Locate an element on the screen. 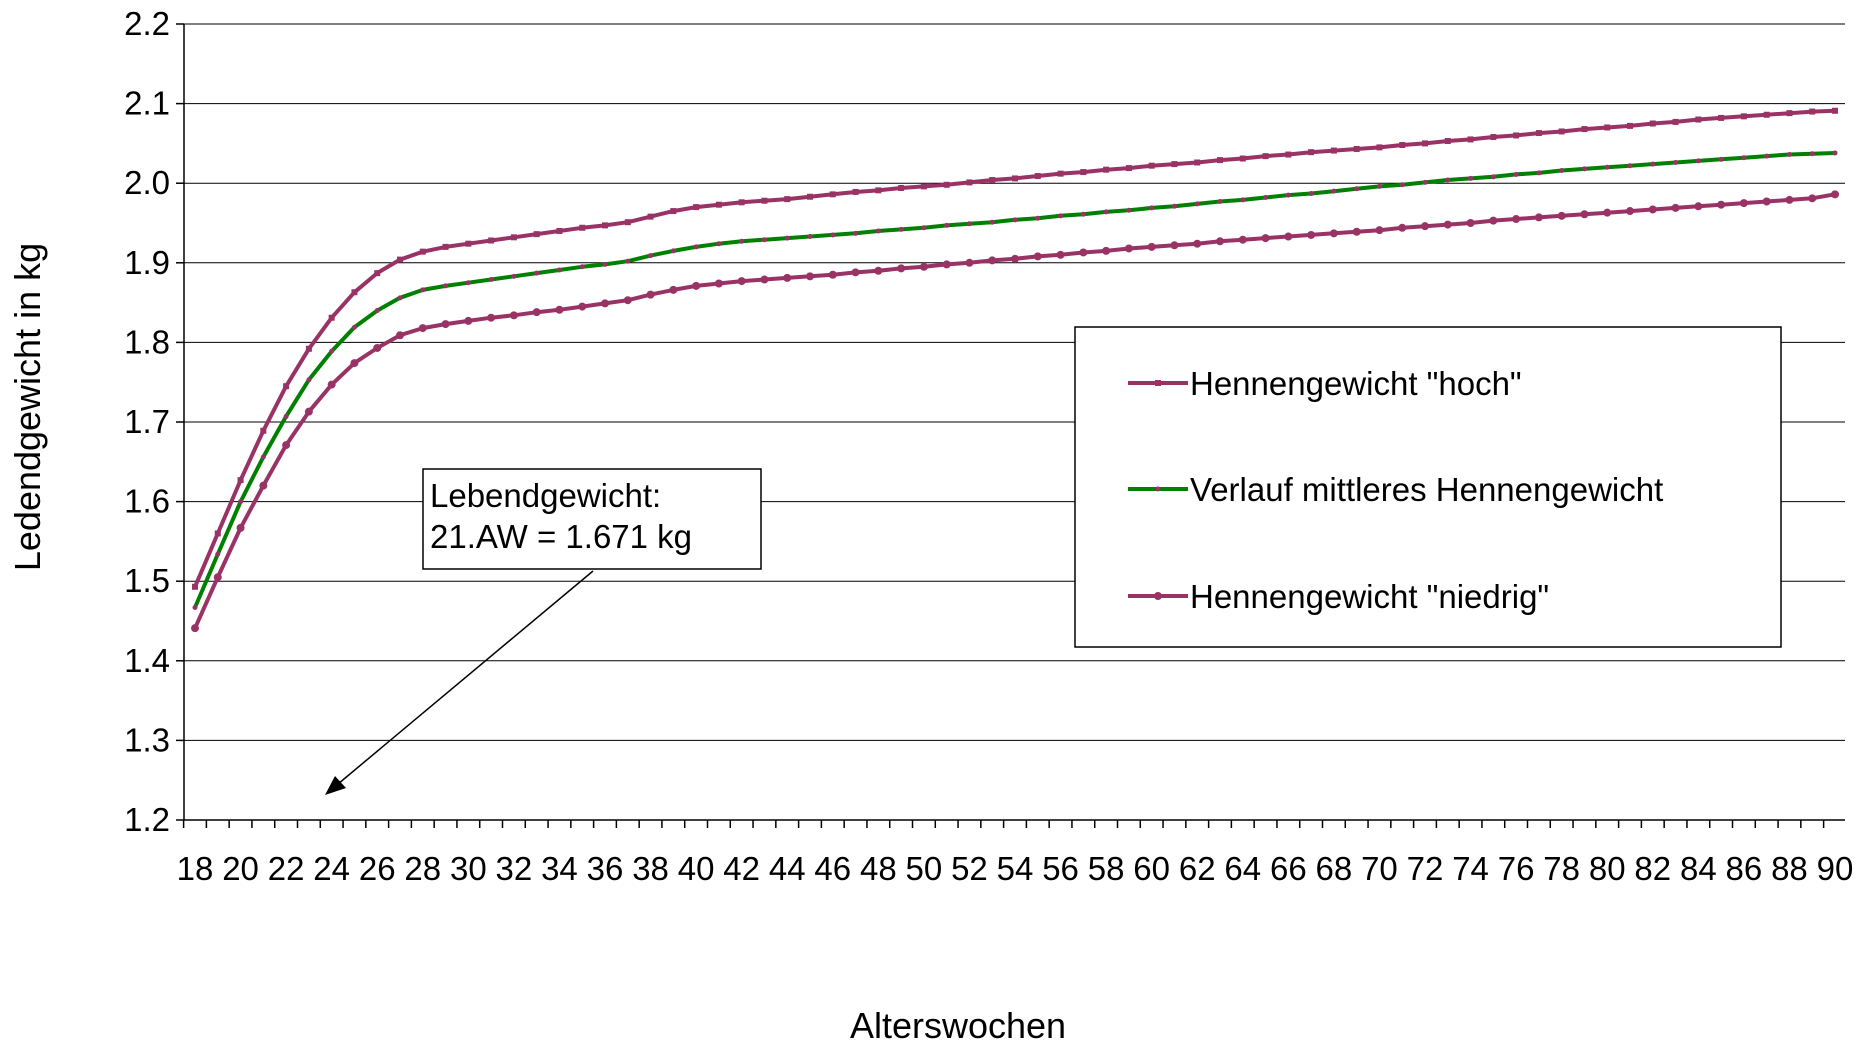 This screenshot has width=1865, height=1044. annotation-callout: Lebendgewicht: 21.AW = 1.671 kg is located at coordinates (543, 631).